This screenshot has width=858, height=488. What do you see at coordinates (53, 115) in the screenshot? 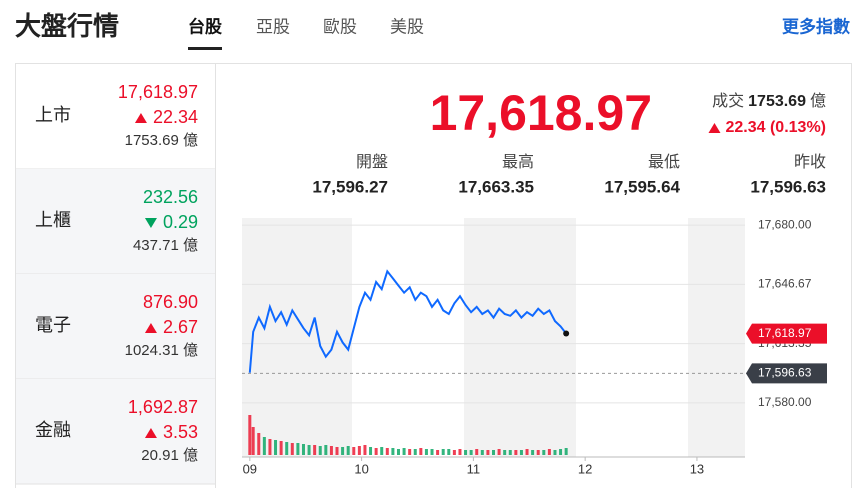
I see `market-name: 上市` at bounding box center [53, 115].